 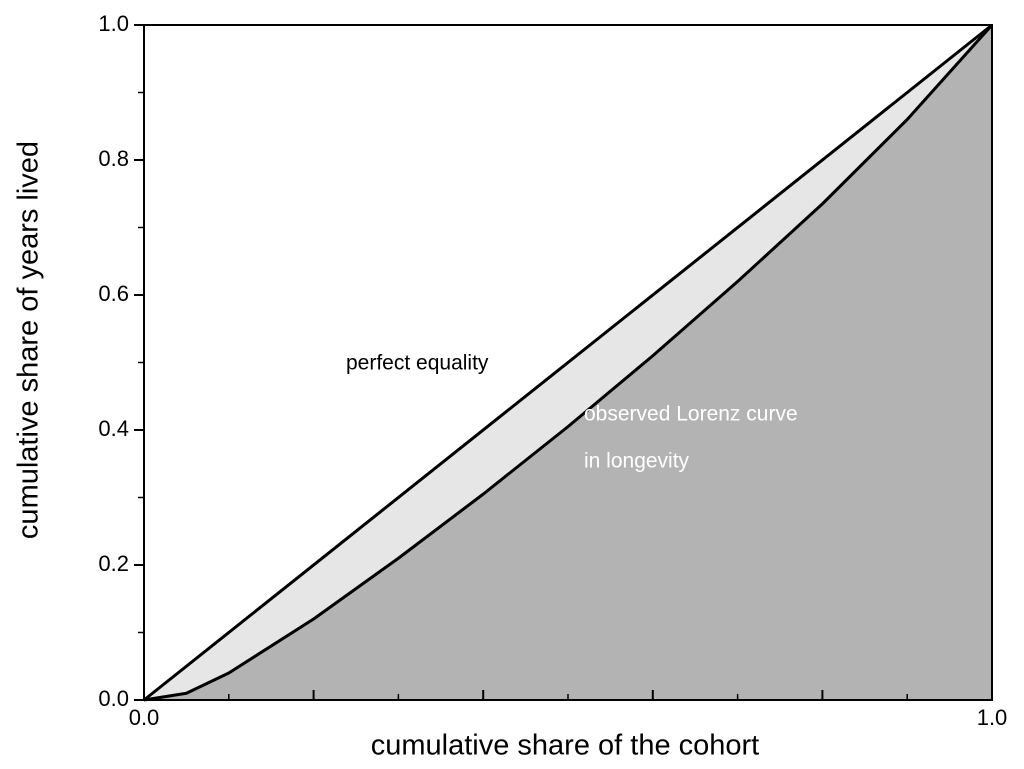 I want to click on y-tick-label: 0.2, so click(x=113, y=563).